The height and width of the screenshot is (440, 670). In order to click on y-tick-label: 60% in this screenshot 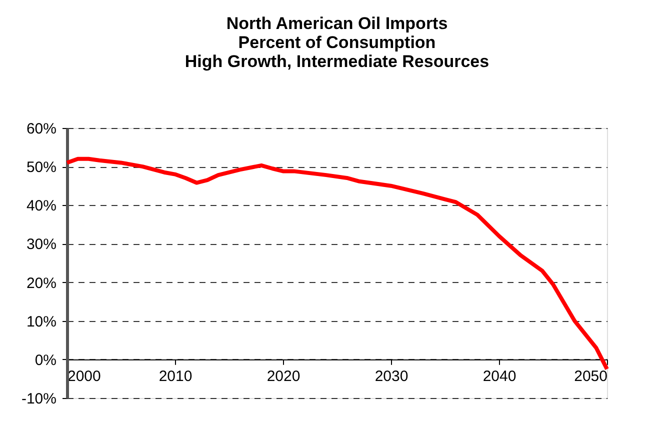, I will do `click(41, 129)`.